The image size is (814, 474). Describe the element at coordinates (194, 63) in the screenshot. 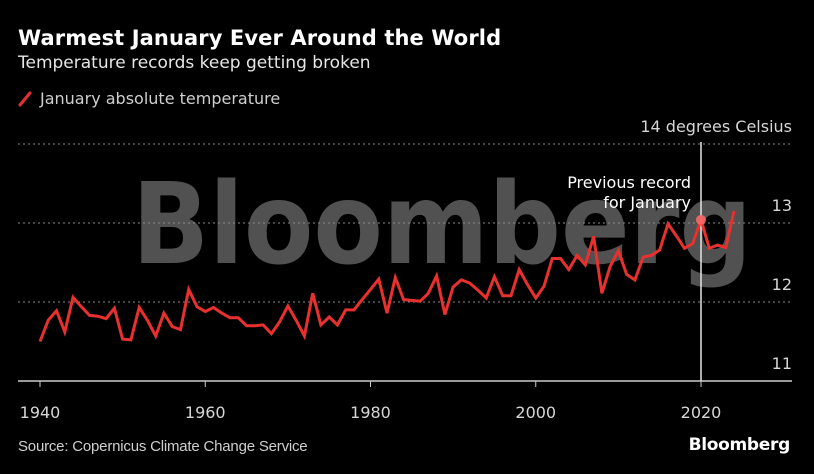

I see `chart-subtitle: Temperature records keep getting broken` at that location.